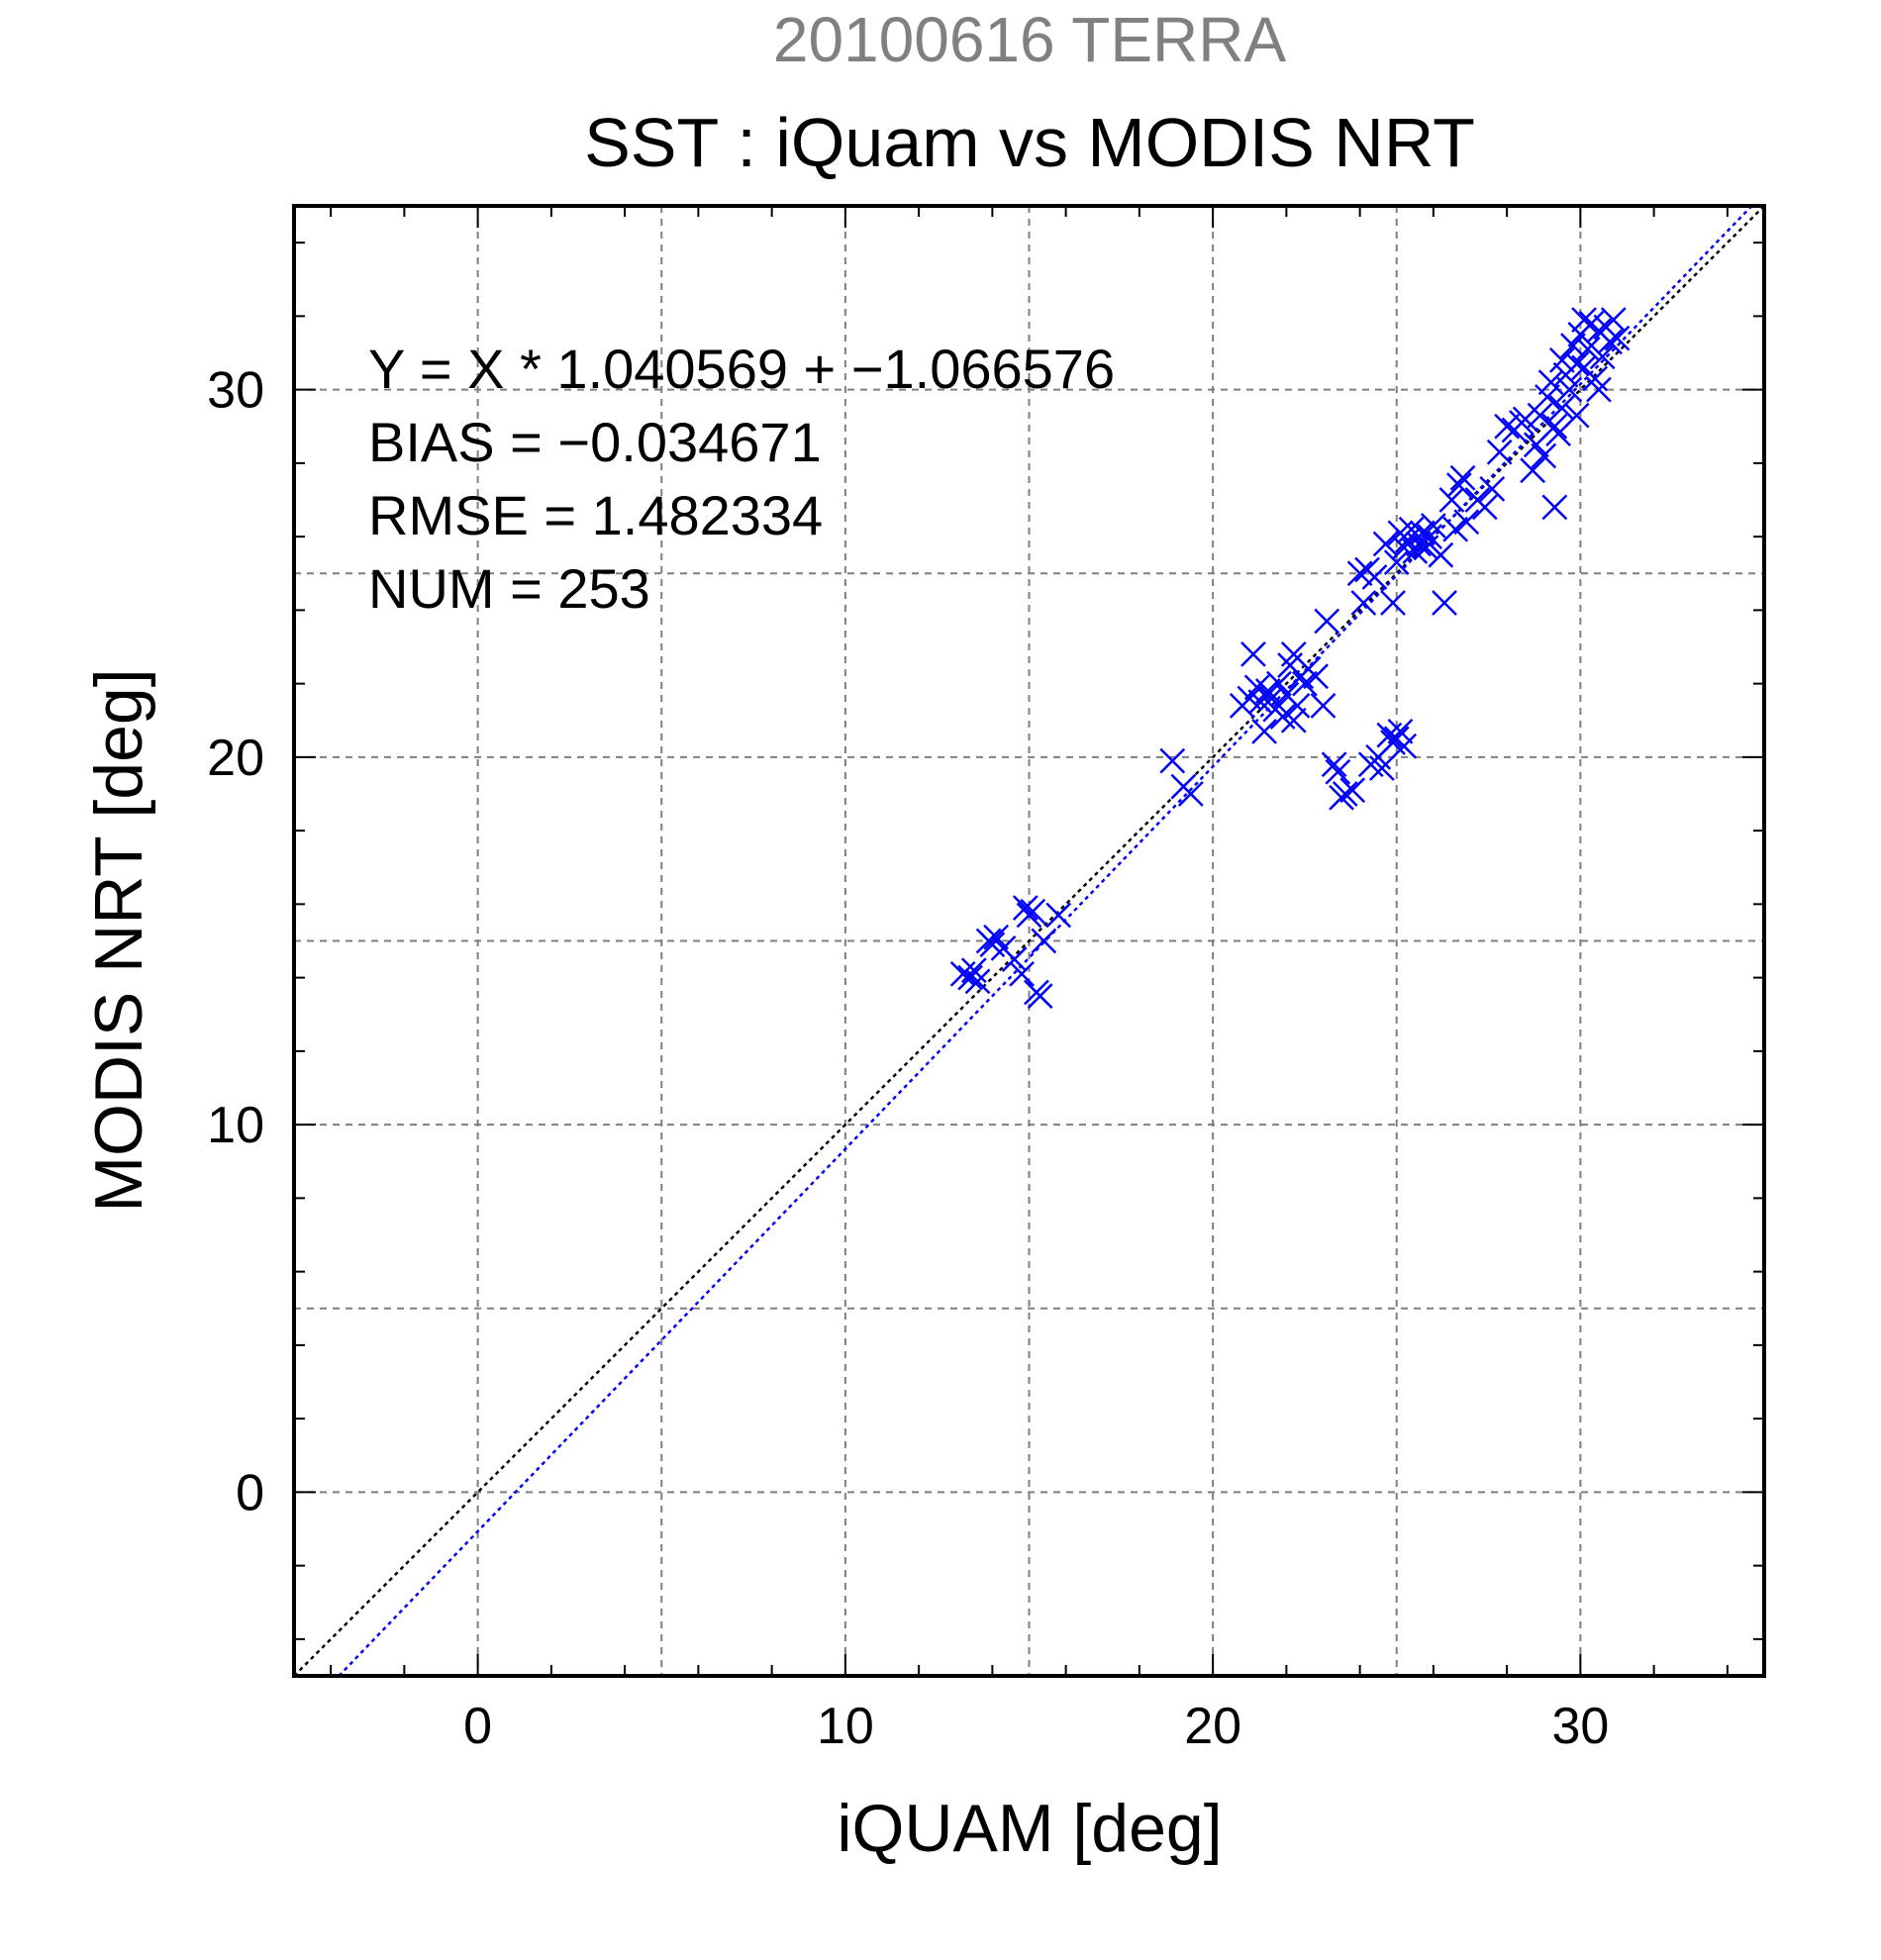 The height and width of the screenshot is (1960, 1881). I want to click on stats-regression: Y = X * 1.040569 + −1.066576, so click(742, 369).